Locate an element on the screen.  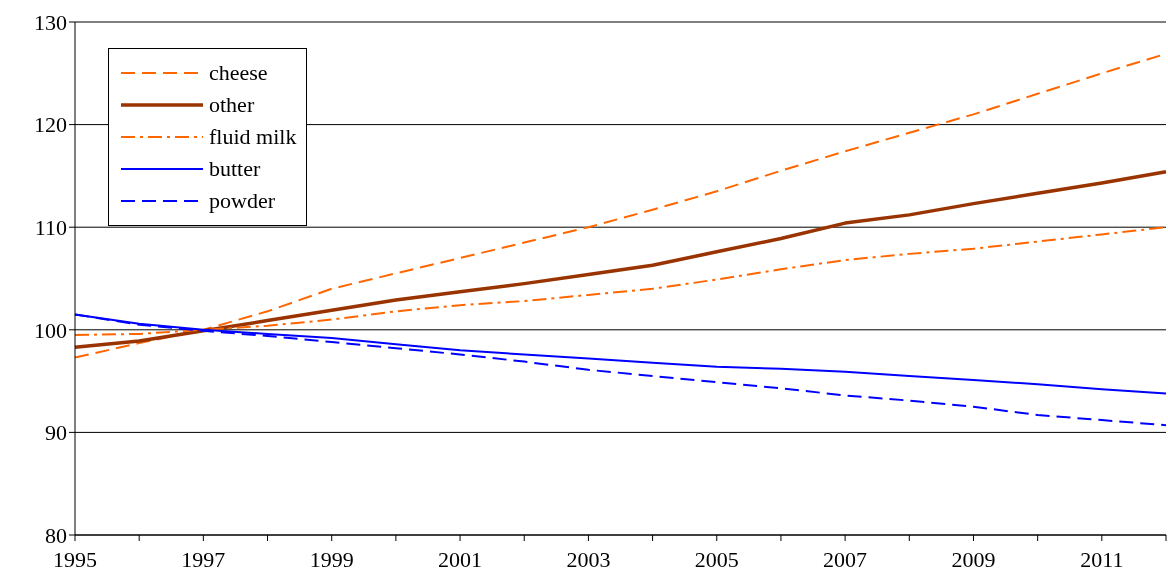
legend-label: butter is located at coordinates (235, 169).